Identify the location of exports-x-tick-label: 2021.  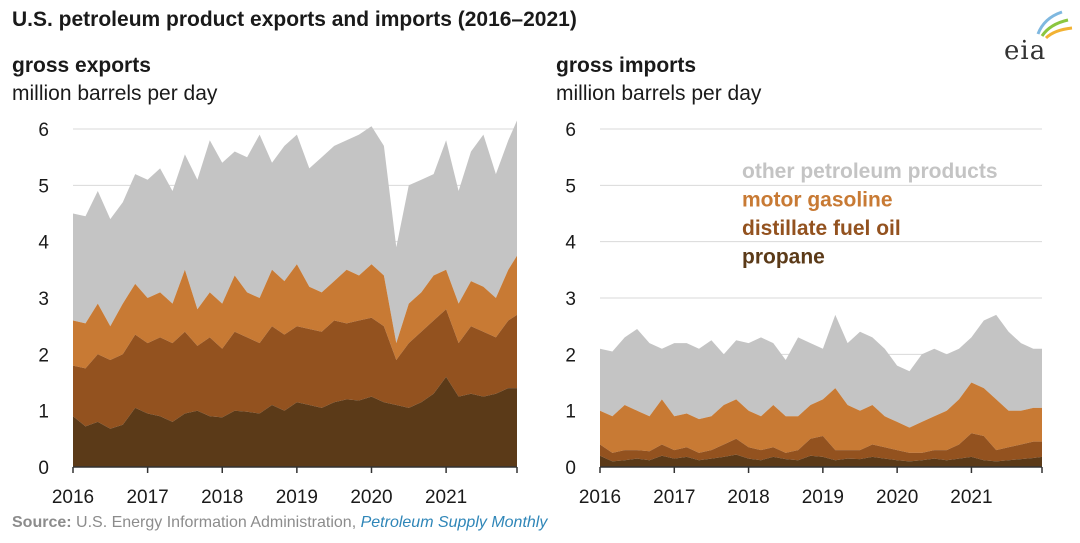
(446, 497).